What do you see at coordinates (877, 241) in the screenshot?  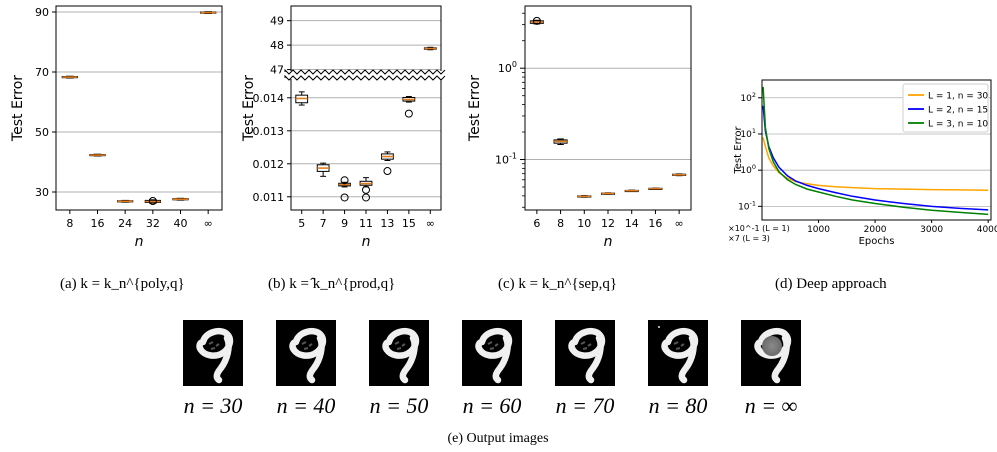 I see `x-axis-label: Epochs` at bounding box center [877, 241].